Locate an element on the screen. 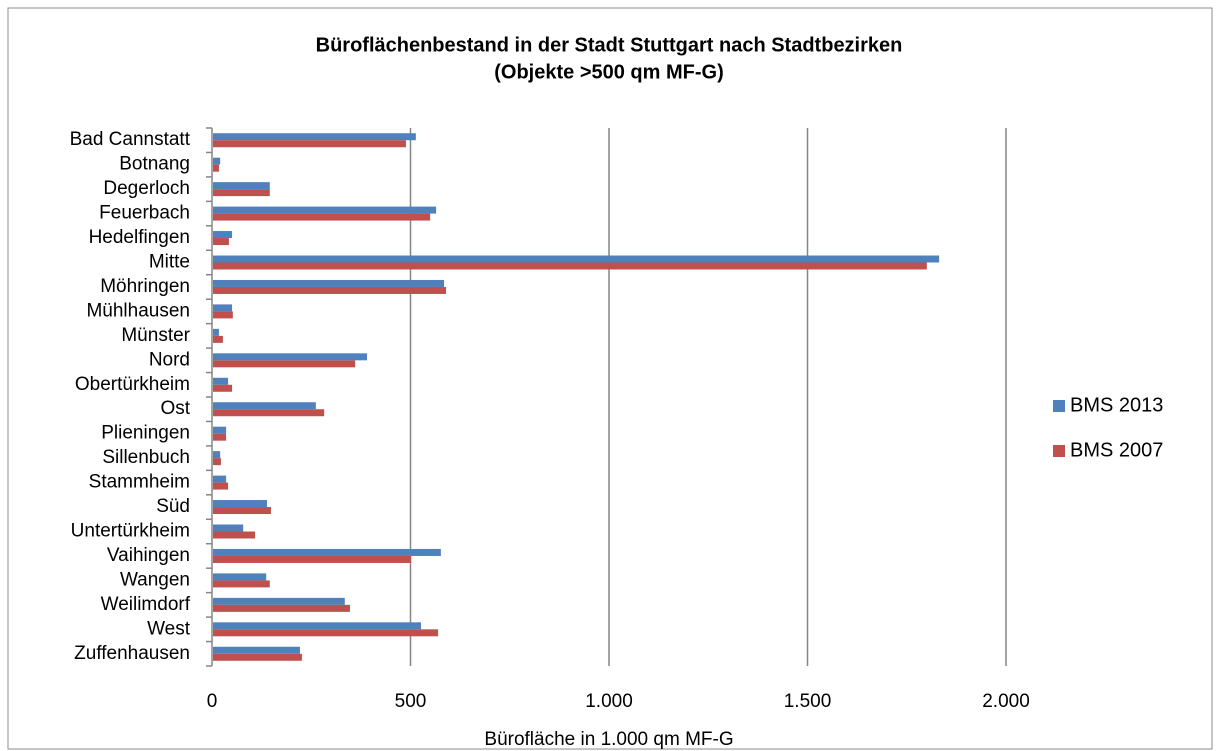 The height and width of the screenshot is (751, 1220). y-tick-label: West is located at coordinates (169, 628).